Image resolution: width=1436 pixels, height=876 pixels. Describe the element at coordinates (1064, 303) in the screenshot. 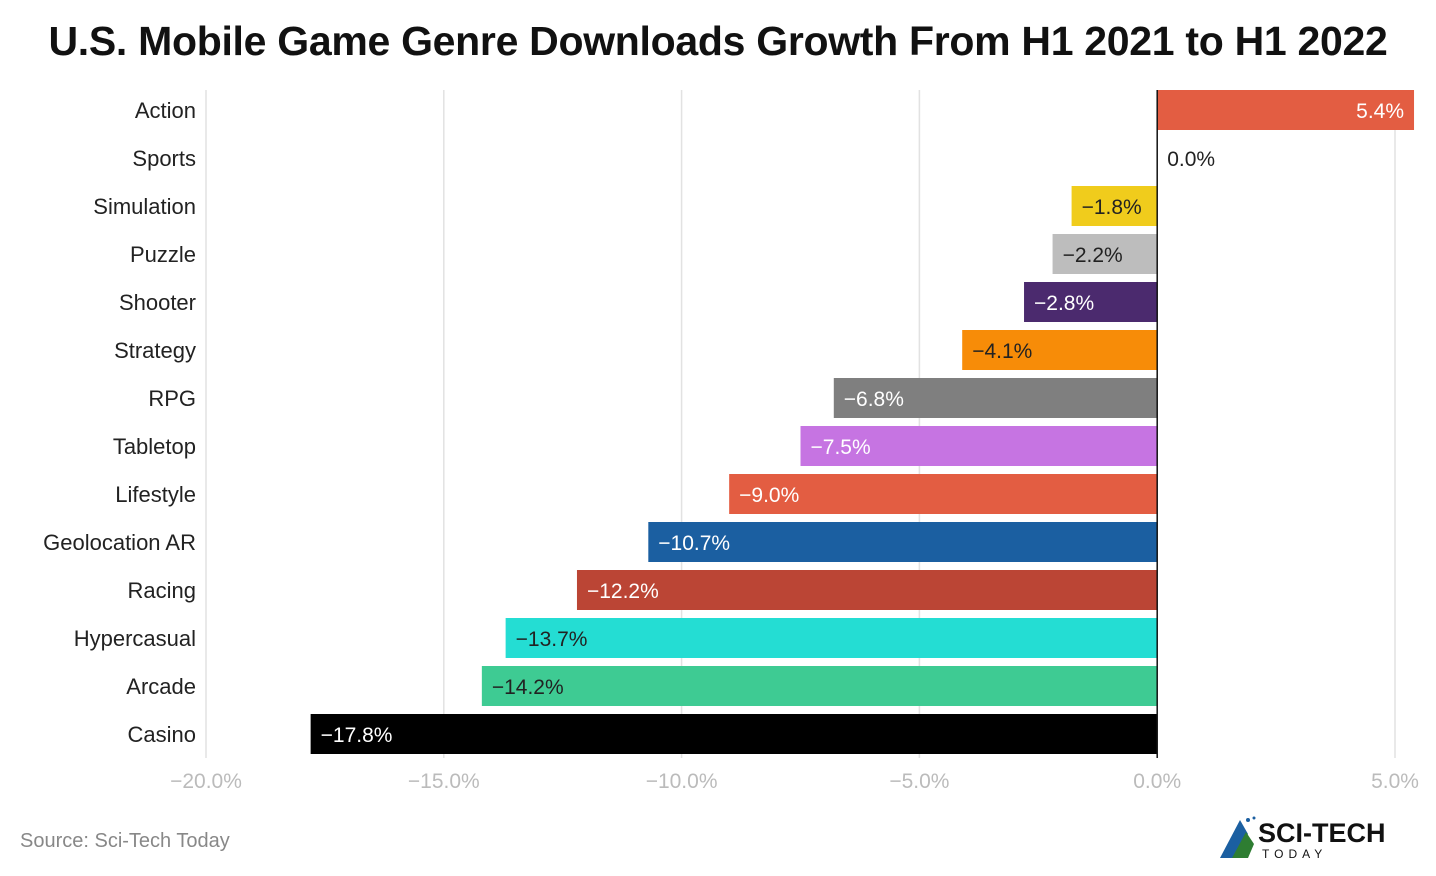

I see `value-label: −2.8%` at that location.